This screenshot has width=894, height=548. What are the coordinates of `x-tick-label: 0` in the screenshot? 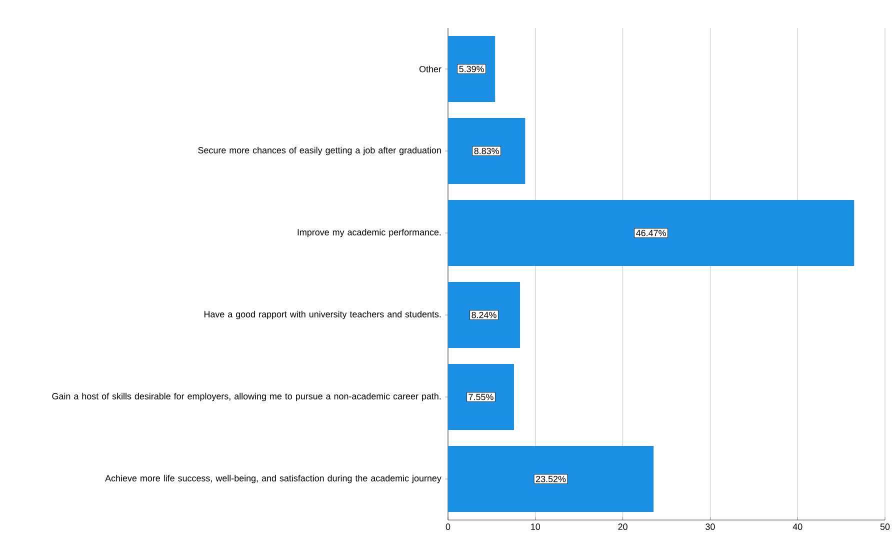 It's located at (448, 527).